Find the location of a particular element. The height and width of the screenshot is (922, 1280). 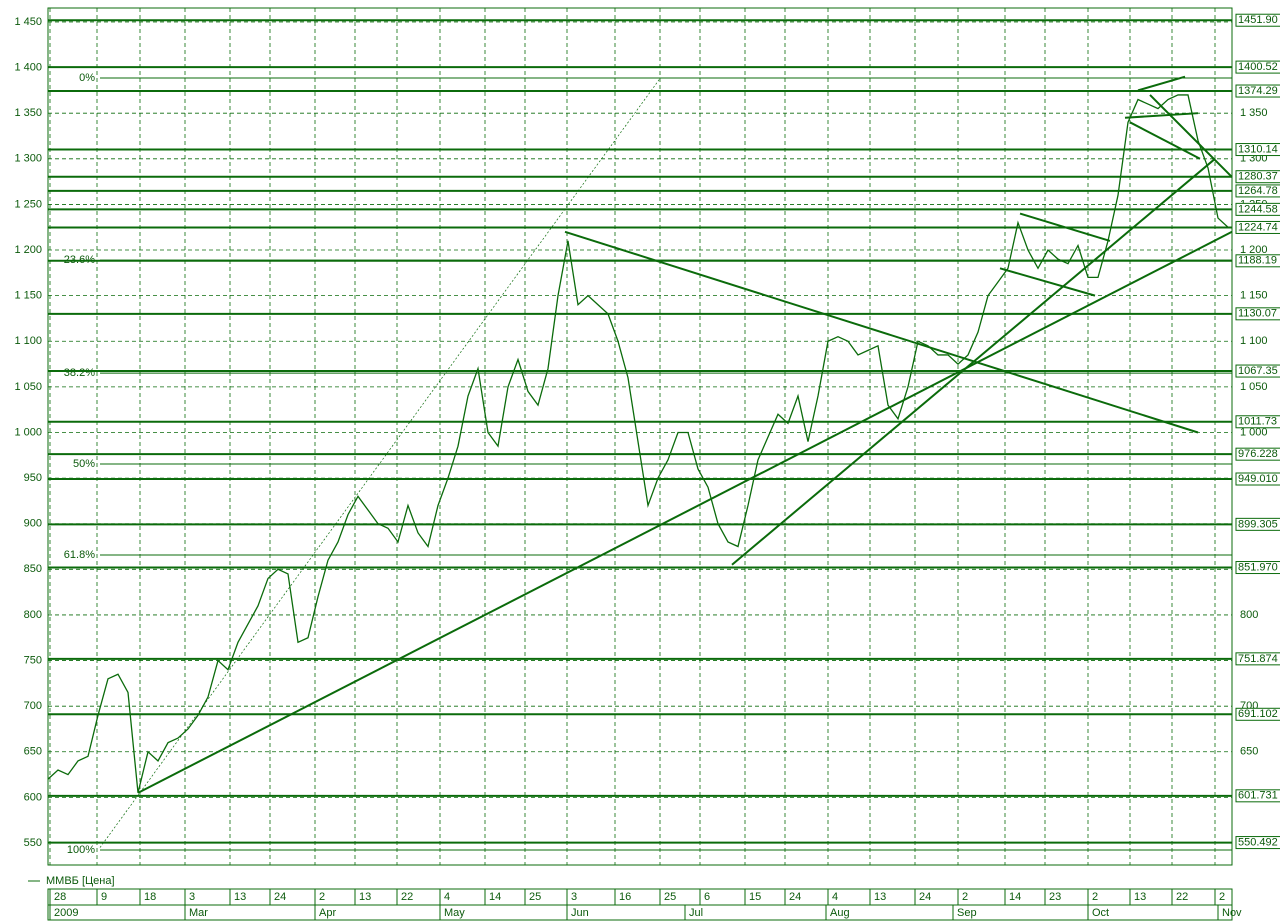

y-tick-label-right: 1 000 is located at coordinates (1254, 432).